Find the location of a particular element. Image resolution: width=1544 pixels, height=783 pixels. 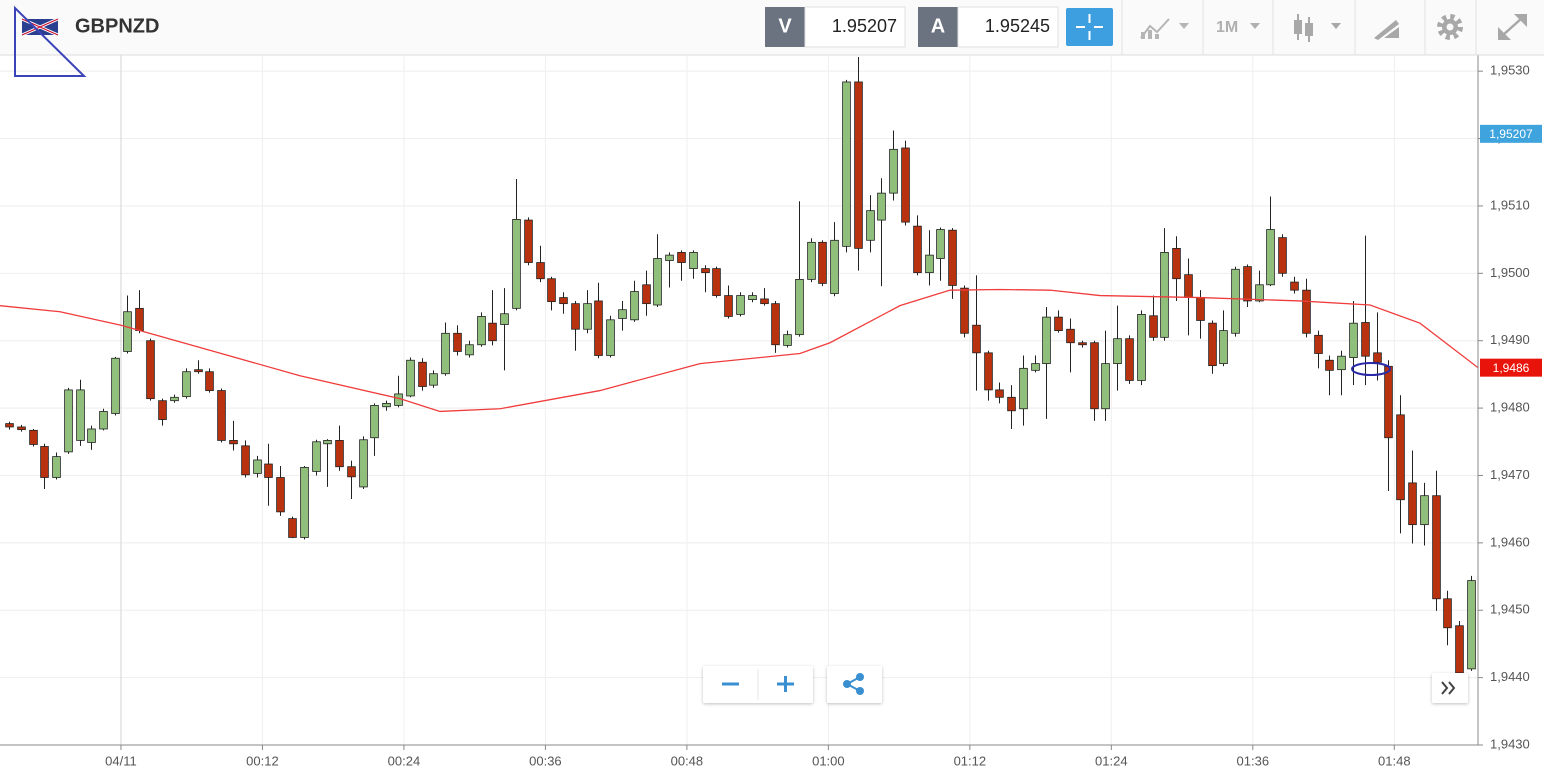

timeframe-button: 1M is located at coordinates (1238, 27).